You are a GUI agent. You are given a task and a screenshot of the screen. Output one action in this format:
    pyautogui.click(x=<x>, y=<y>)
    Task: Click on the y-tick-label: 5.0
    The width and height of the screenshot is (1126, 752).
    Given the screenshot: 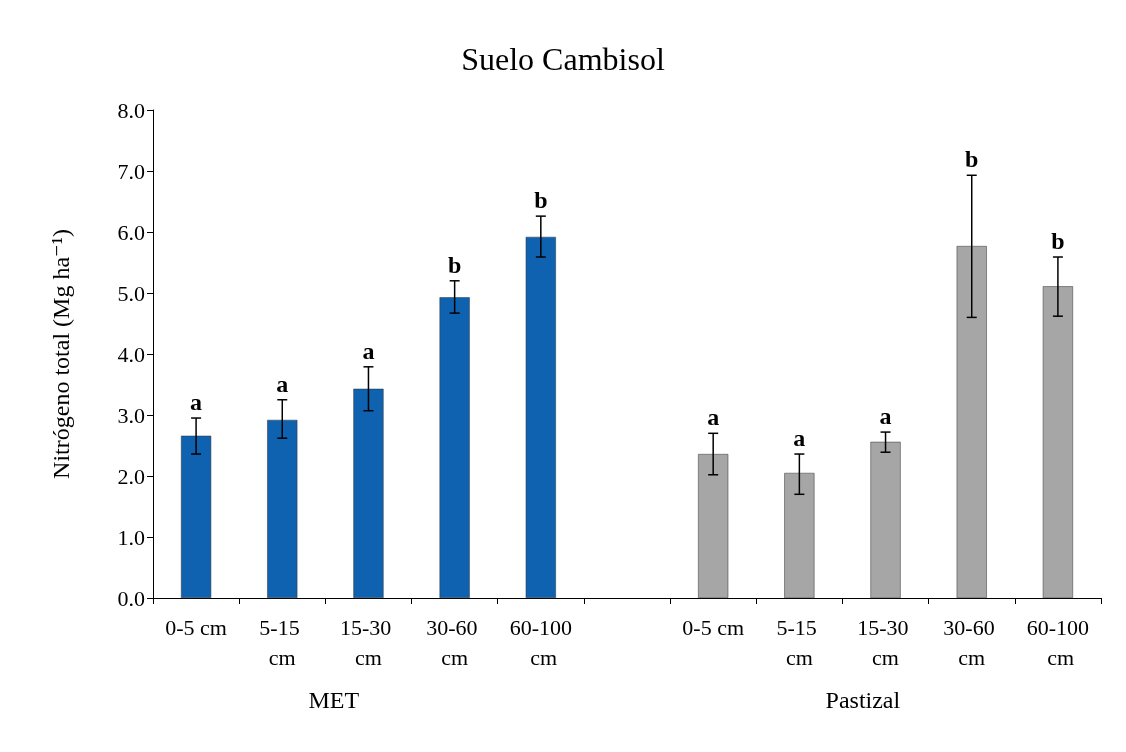 What is the action you would take?
    pyautogui.click(x=131, y=293)
    